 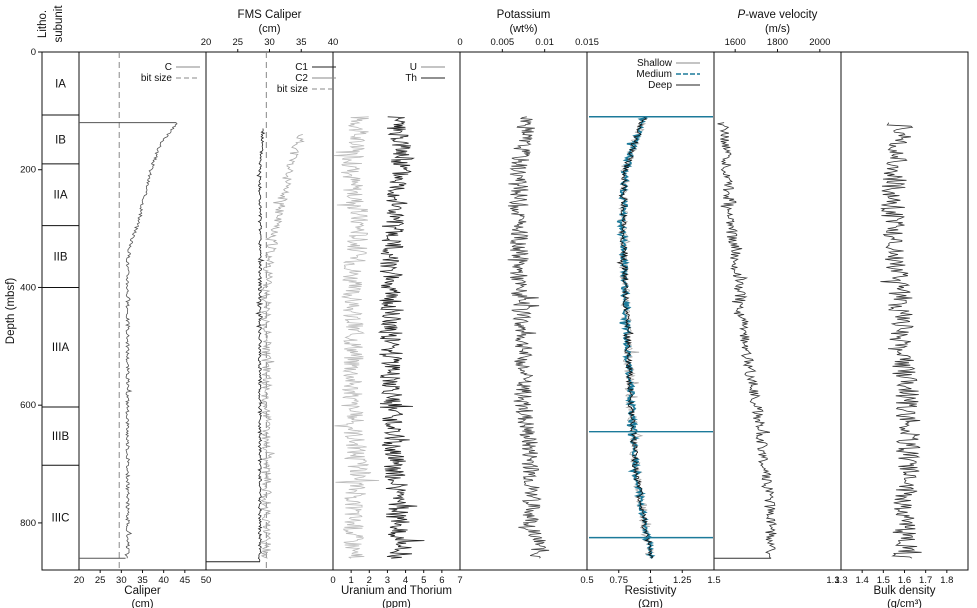 I want to click on depth-tick-label: 600, so click(x=28, y=405).